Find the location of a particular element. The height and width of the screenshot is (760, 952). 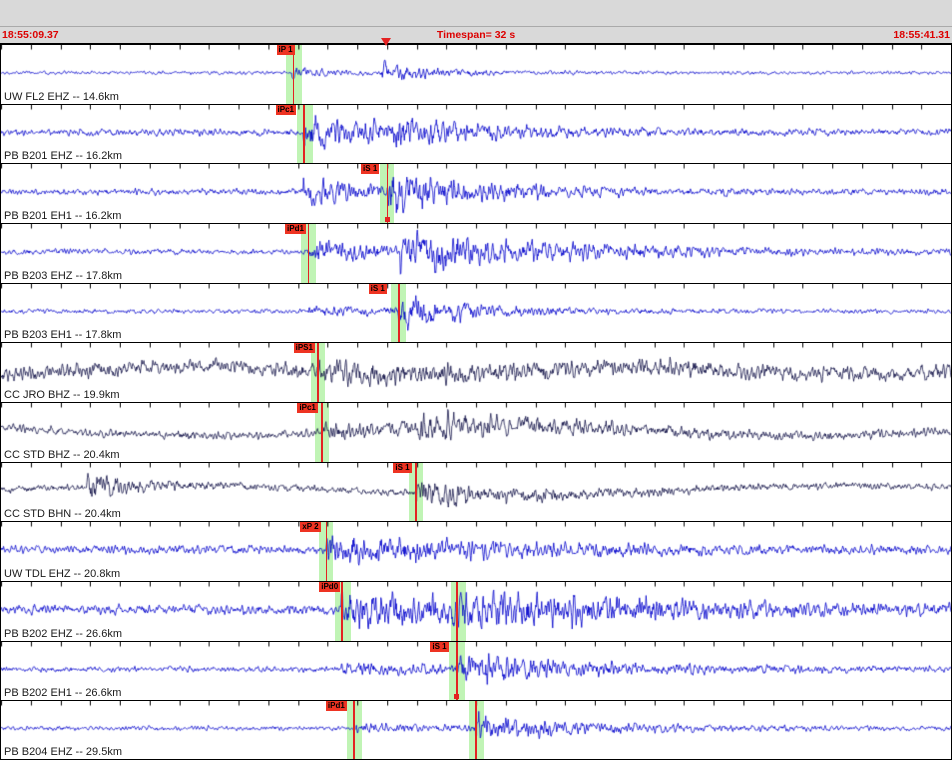

timespan-label: Timespan= 32 s is located at coordinates (476, 35).